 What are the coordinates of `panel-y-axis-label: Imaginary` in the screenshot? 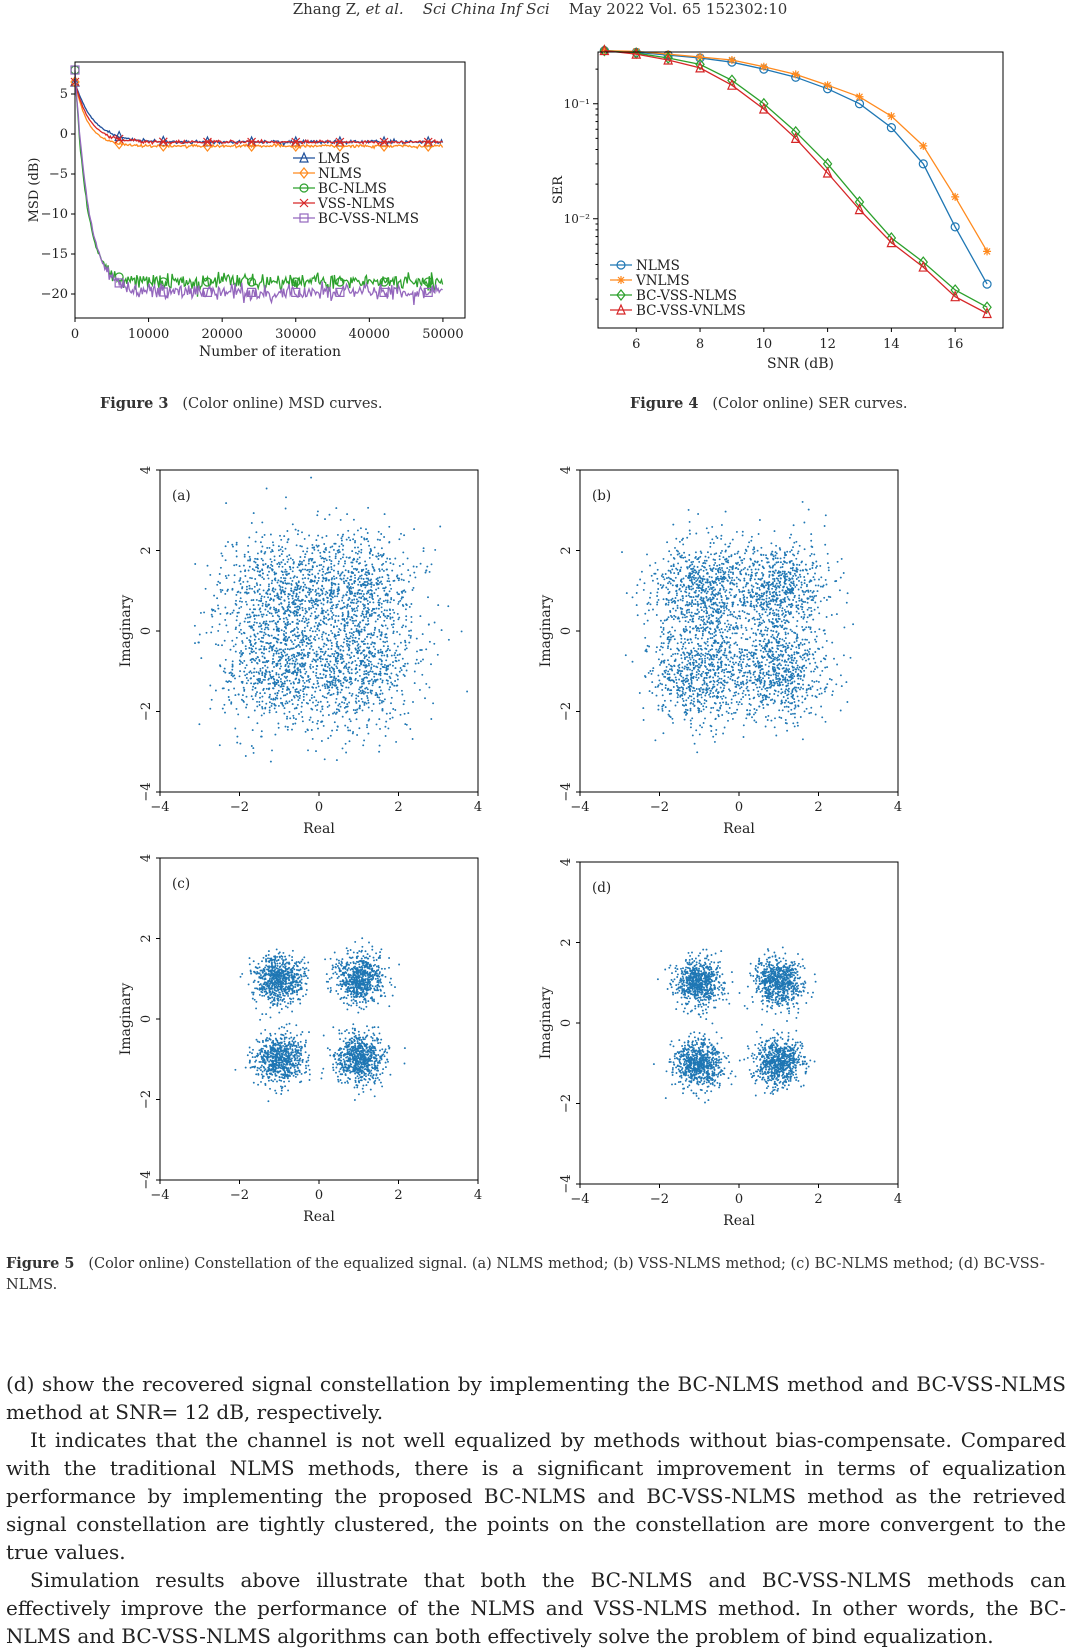 It's located at (126, 631).